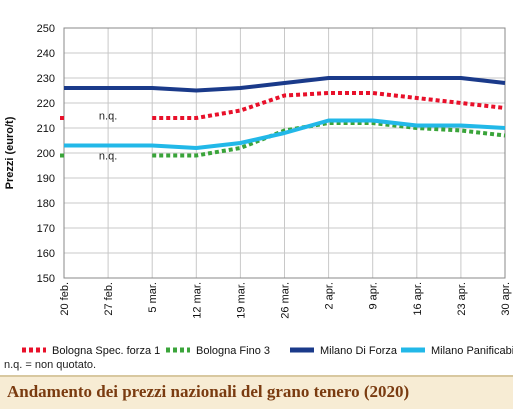  I want to click on x-tick-label: 19 mar., so click(241, 300).